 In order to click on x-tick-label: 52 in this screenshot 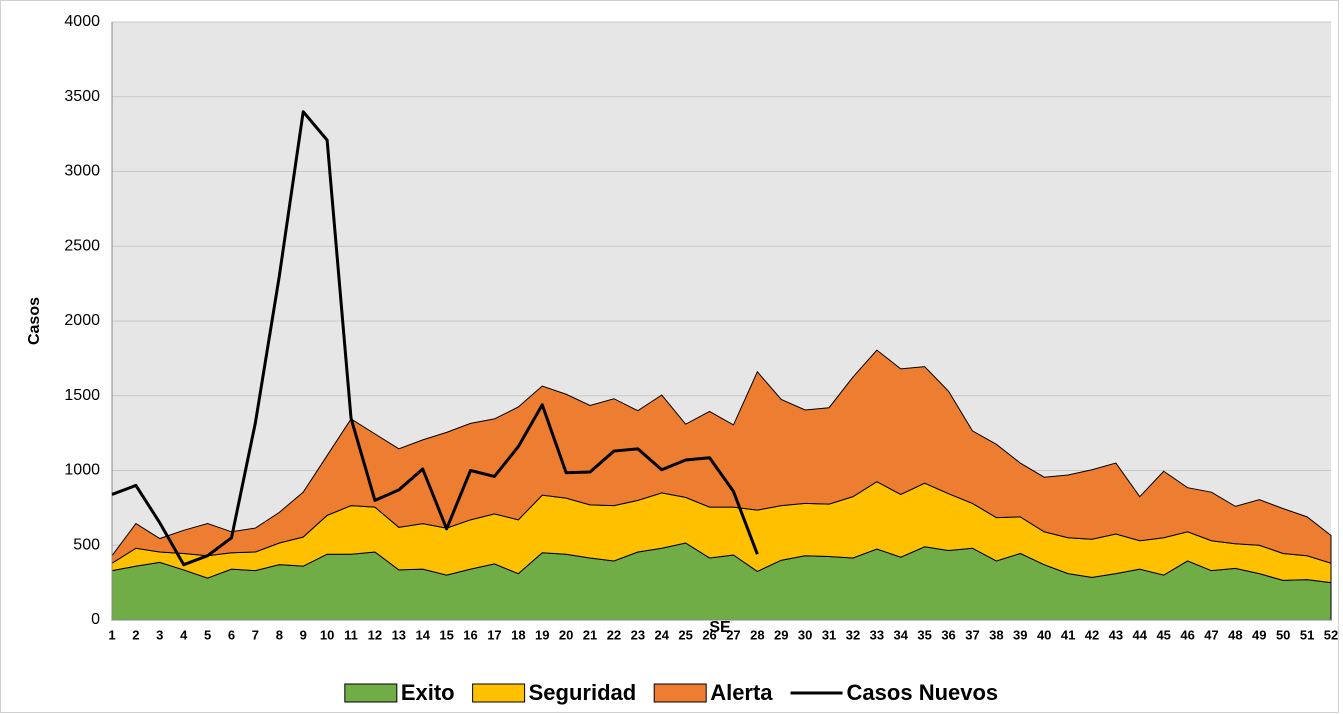, I will do `click(1331, 634)`.